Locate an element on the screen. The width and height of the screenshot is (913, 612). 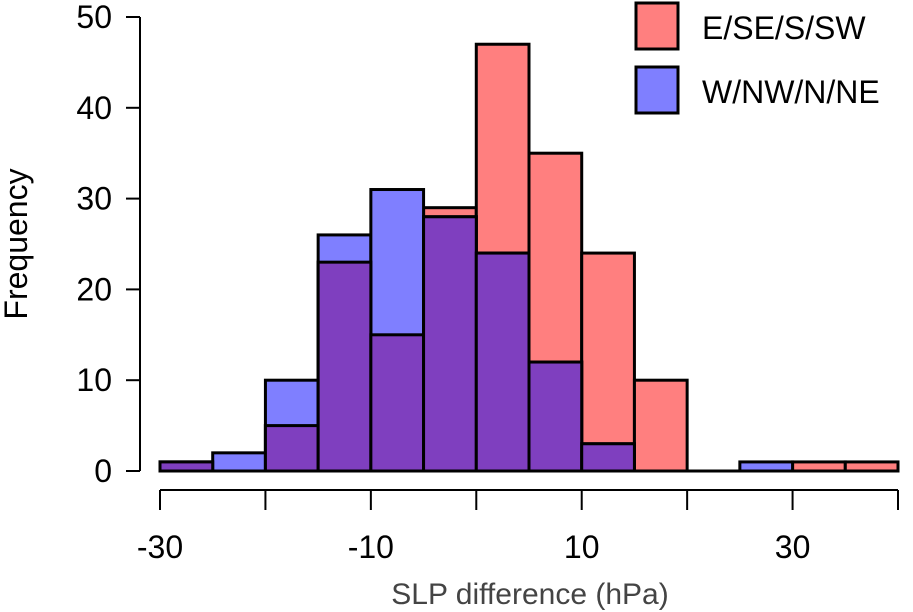
y-tick-label: 10 is located at coordinates (94, 380).